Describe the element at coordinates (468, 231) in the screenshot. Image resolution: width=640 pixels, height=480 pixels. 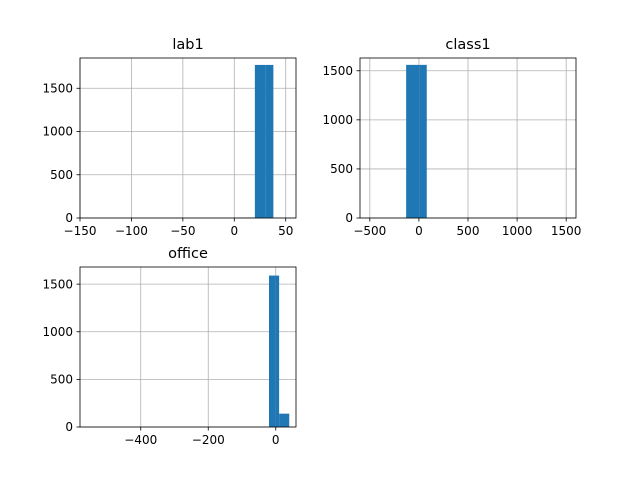
I see `x-tick-label: 500` at that location.